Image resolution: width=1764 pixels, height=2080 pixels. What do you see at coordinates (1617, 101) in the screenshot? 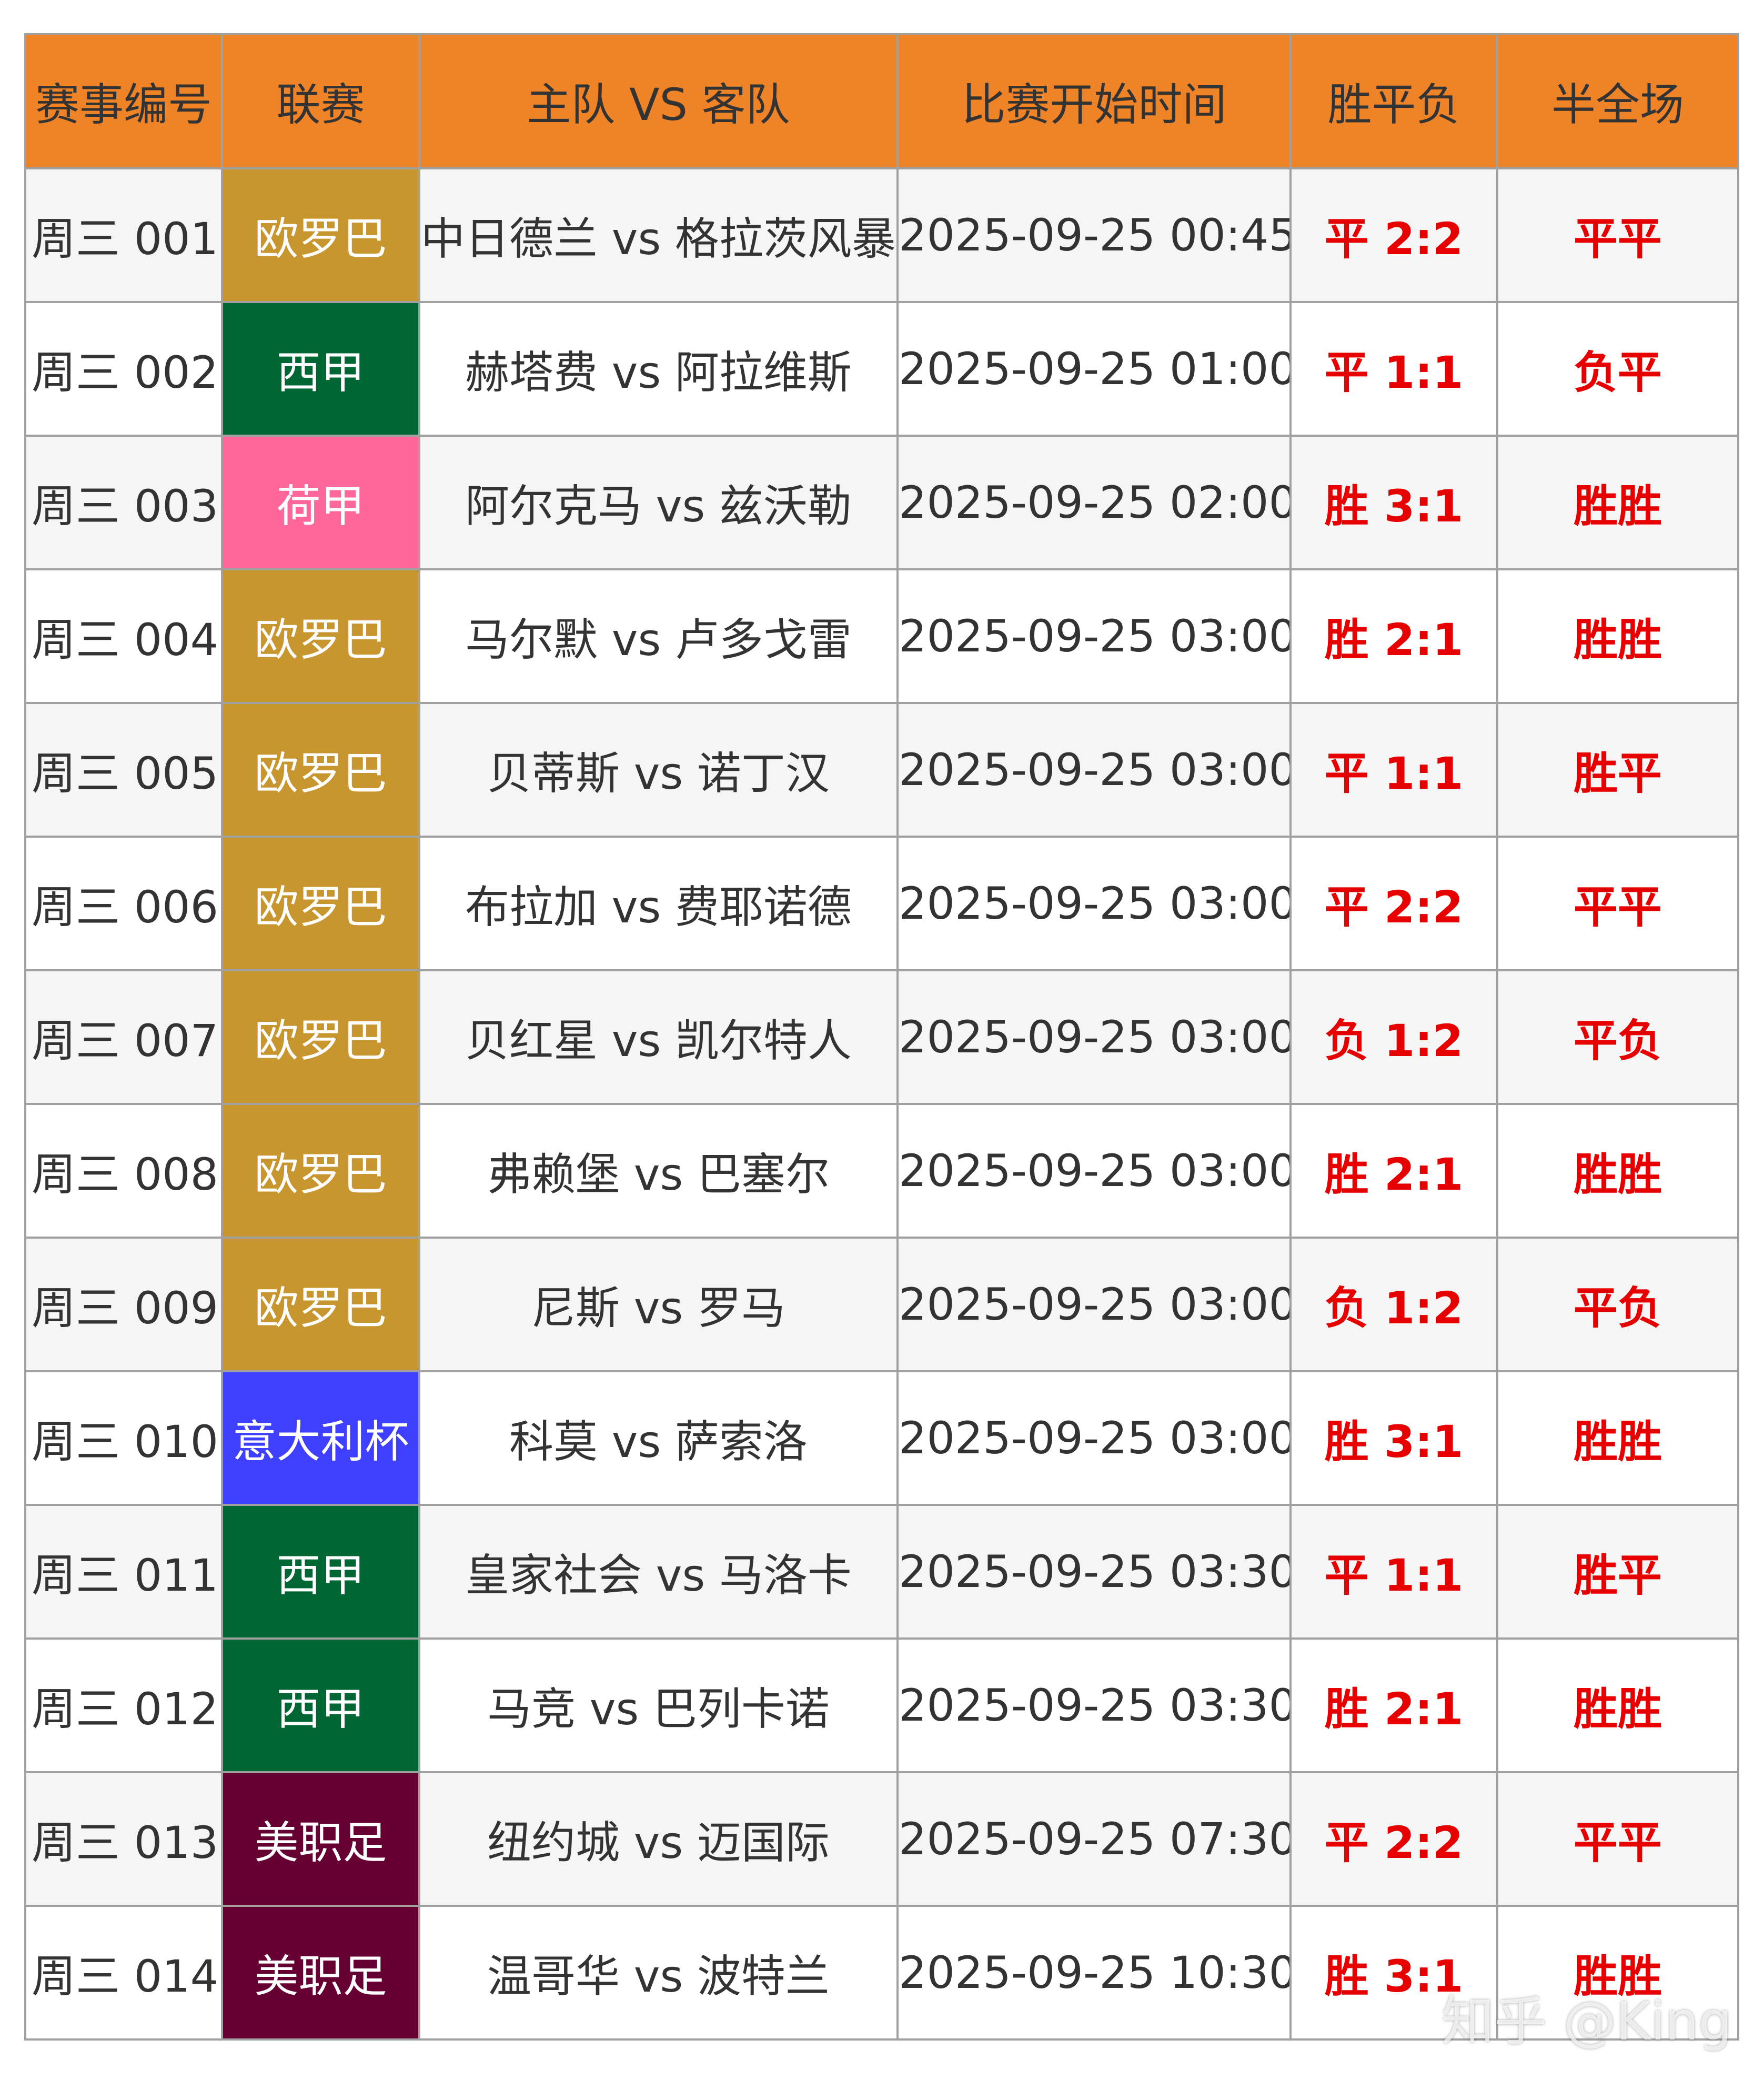
I see `column-header: 半全场` at bounding box center [1617, 101].